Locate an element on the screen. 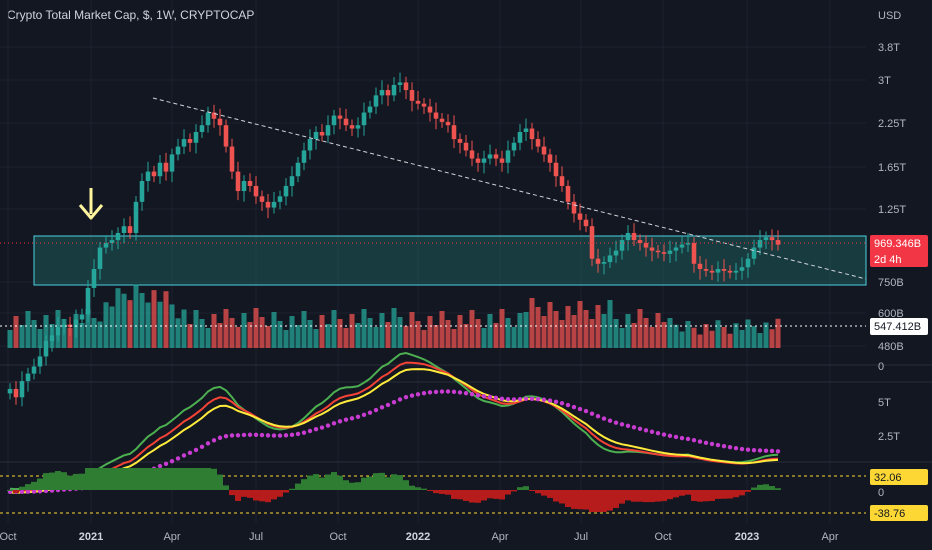 This screenshot has height=550, width=932. osc-lower-tag-bg is located at coordinates (899, 513).